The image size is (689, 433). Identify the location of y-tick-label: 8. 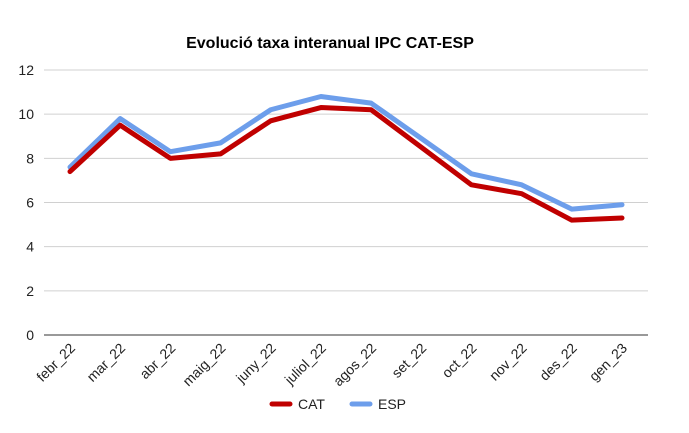
(30, 158).